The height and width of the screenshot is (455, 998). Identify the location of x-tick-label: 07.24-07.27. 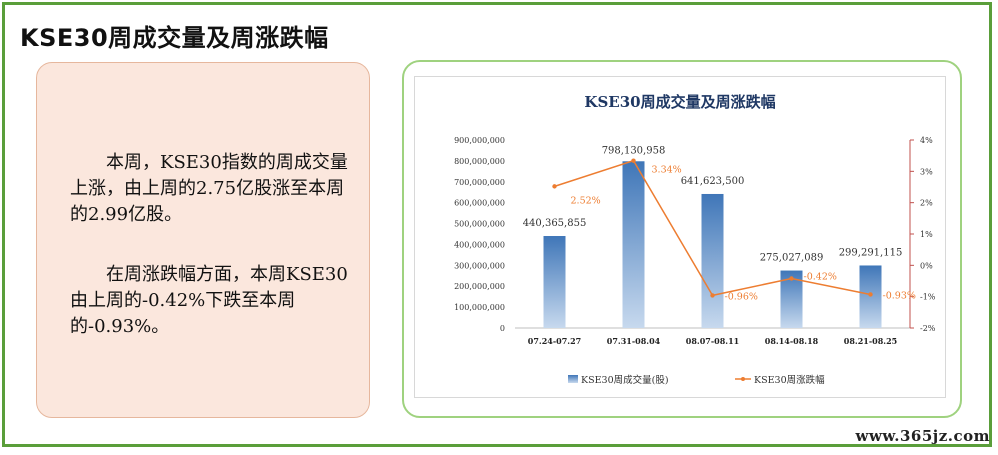
(554, 341).